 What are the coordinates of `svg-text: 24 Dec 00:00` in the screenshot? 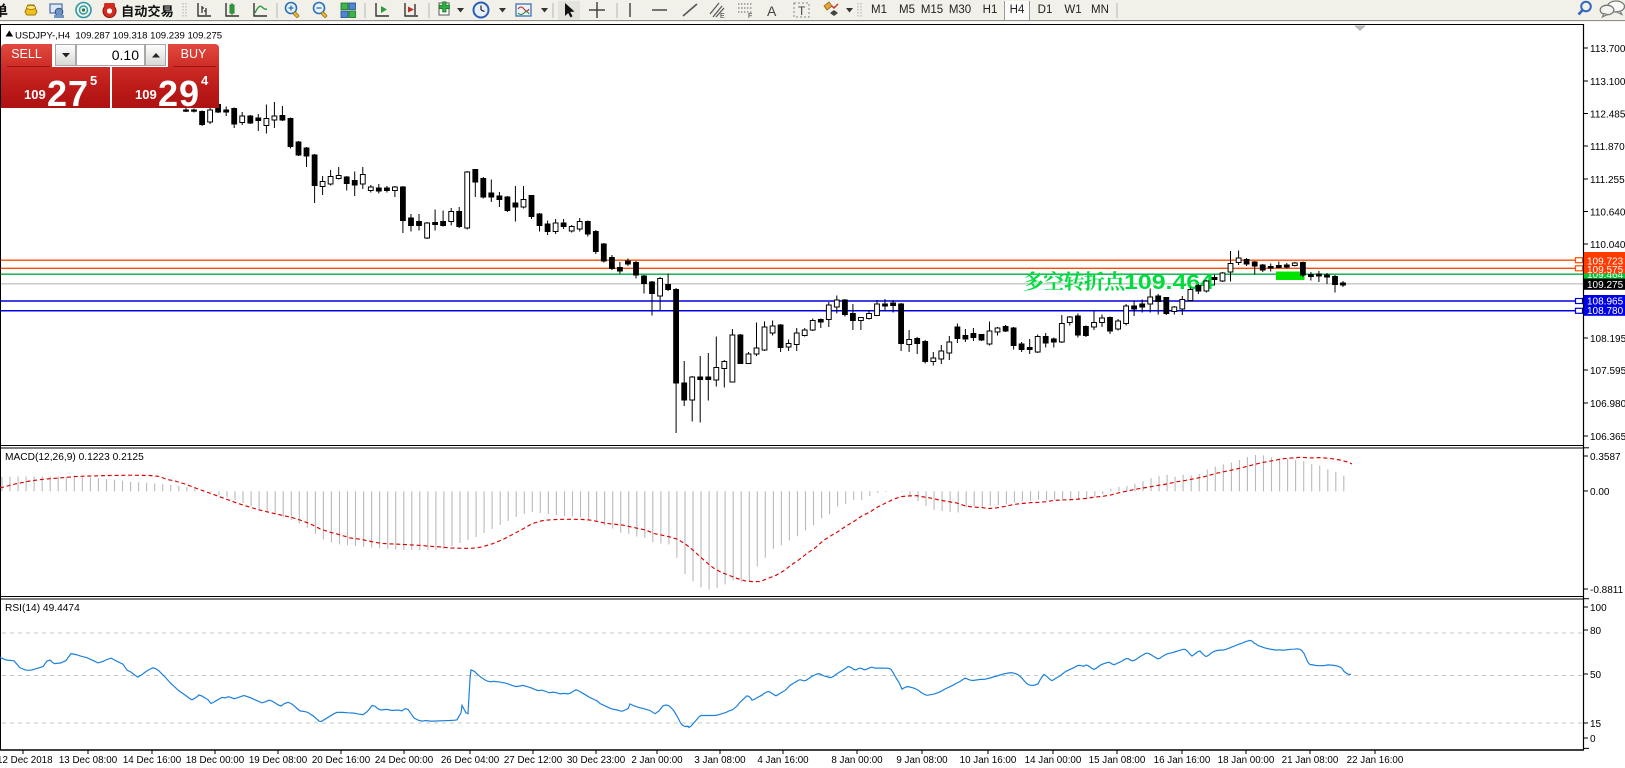 It's located at (404, 760).